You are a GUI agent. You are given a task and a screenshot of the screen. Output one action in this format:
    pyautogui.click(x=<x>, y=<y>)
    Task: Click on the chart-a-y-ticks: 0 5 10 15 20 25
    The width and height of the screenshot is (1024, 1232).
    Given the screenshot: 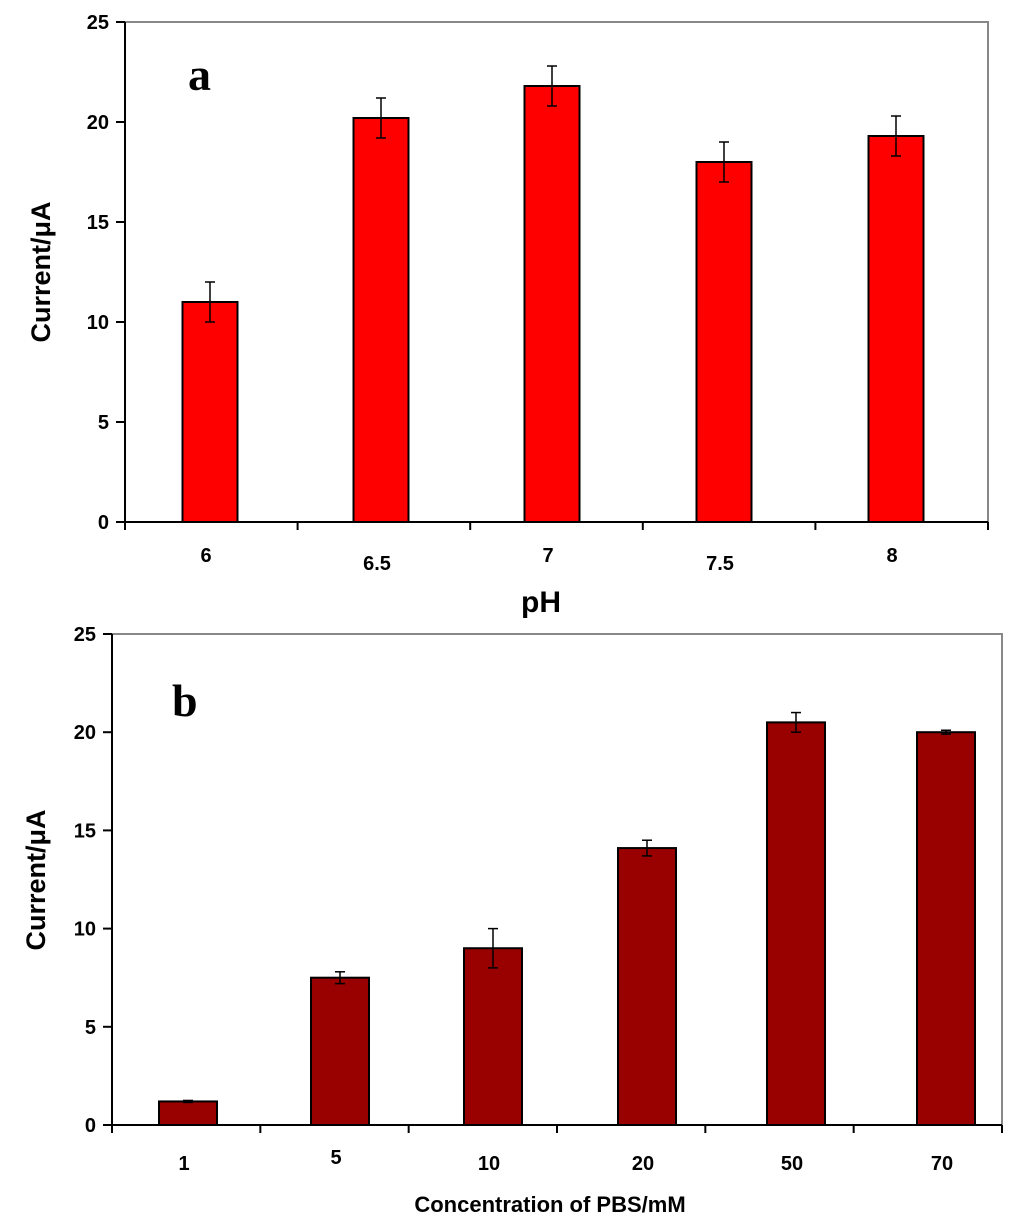 What is the action you would take?
    pyautogui.click(x=106, y=273)
    